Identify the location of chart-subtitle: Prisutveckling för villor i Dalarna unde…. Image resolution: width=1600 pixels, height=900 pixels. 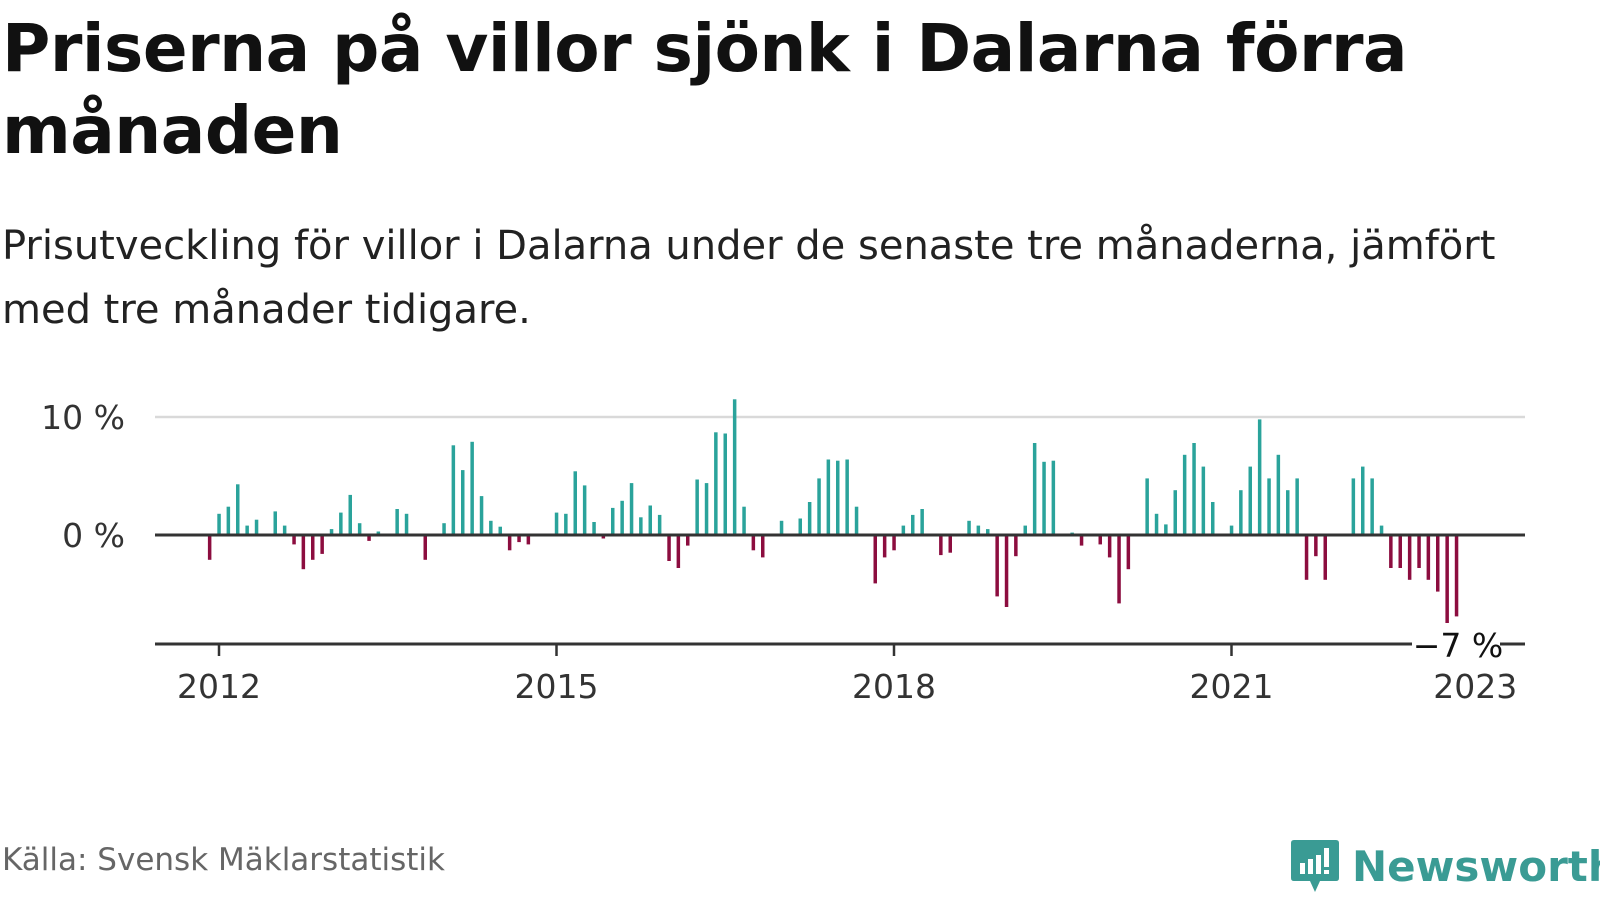
(749, 278).